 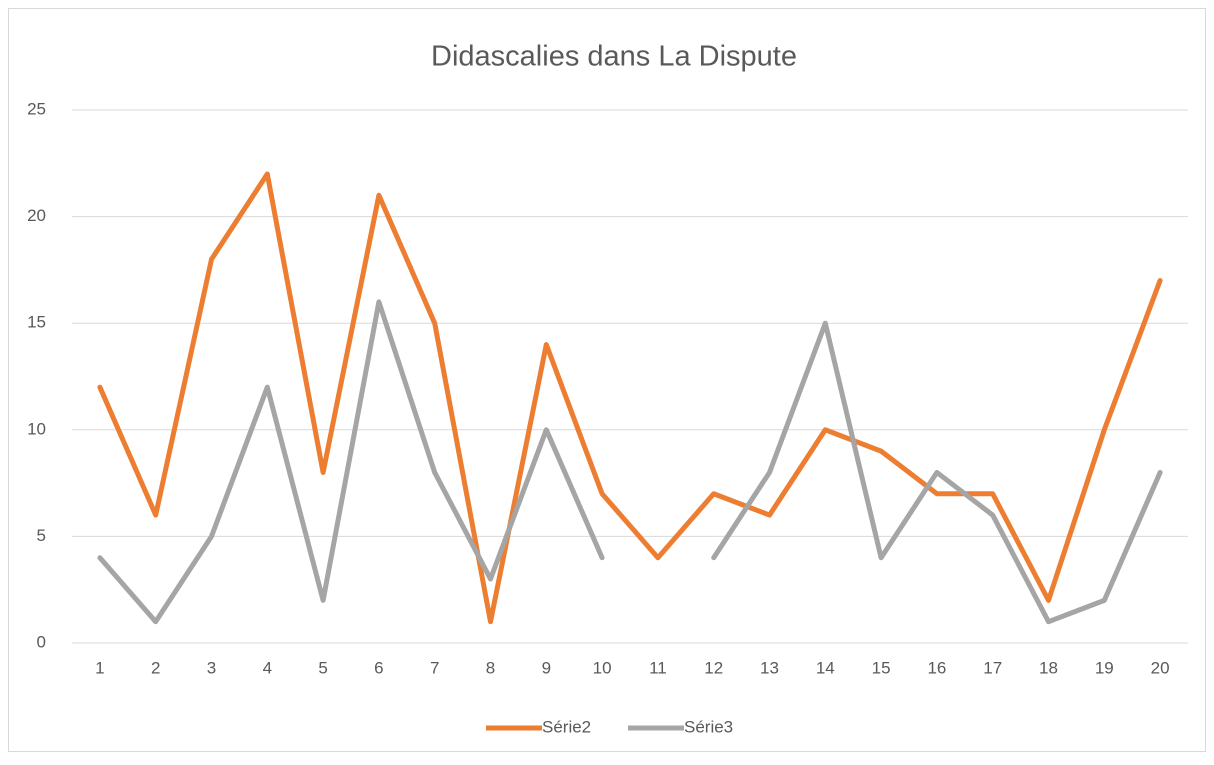 I want to click on x-tick-label: 12, so click(x=713, y=667).